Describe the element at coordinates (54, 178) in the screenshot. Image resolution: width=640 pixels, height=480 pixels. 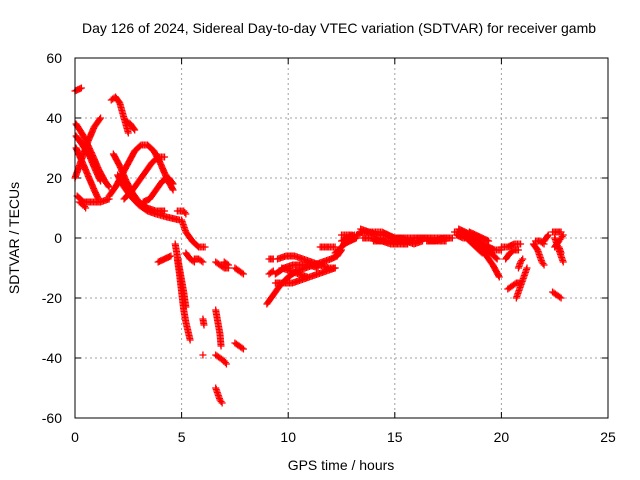
I see `y-tick-label: 20` at that location.